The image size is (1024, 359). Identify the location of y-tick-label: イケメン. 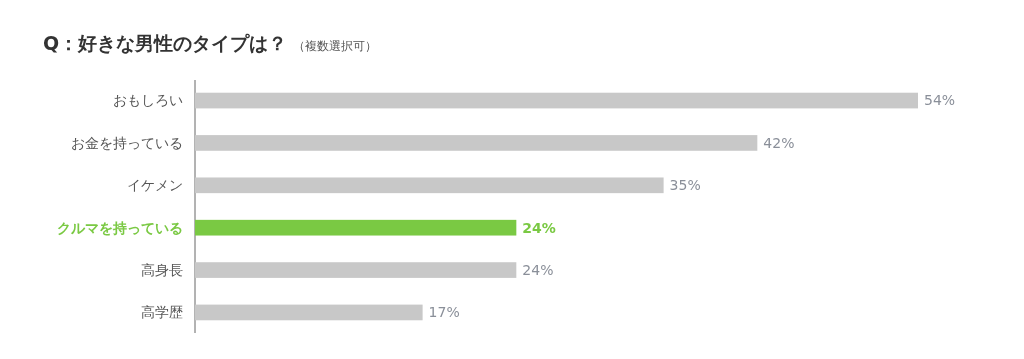
(155, 185).